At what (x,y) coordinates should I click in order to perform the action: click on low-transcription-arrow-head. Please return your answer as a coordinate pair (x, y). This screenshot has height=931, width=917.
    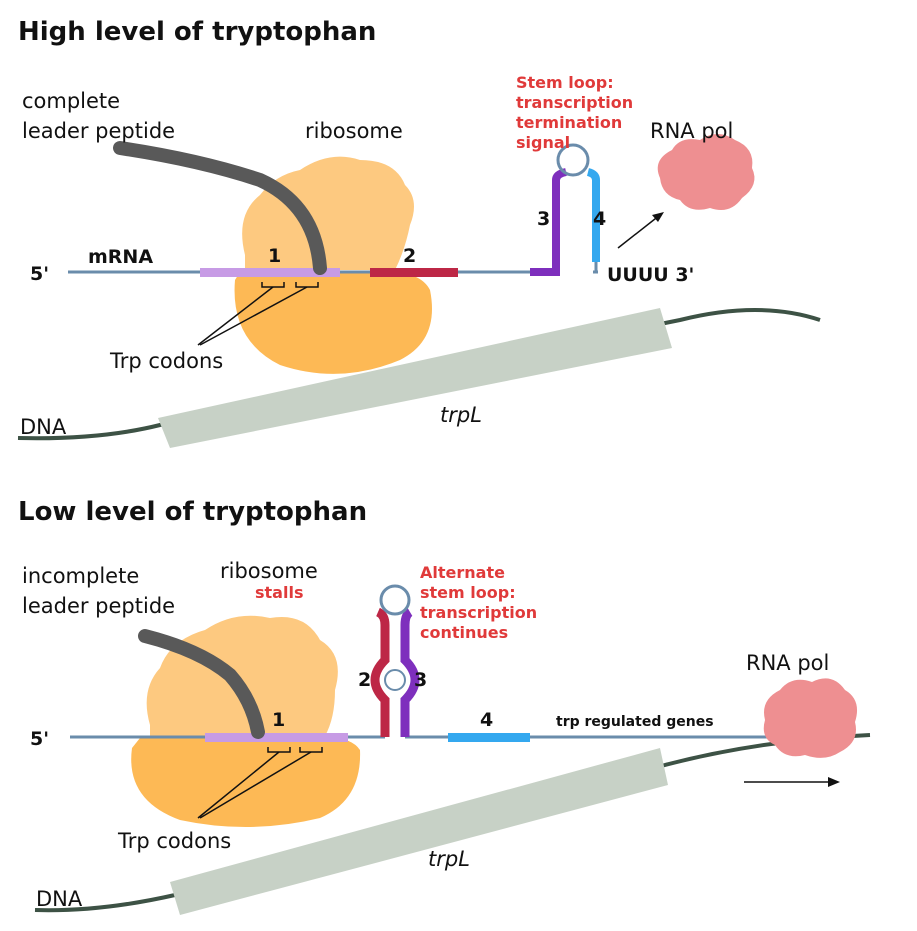
    Looking at the image, I should click on (834, 782).